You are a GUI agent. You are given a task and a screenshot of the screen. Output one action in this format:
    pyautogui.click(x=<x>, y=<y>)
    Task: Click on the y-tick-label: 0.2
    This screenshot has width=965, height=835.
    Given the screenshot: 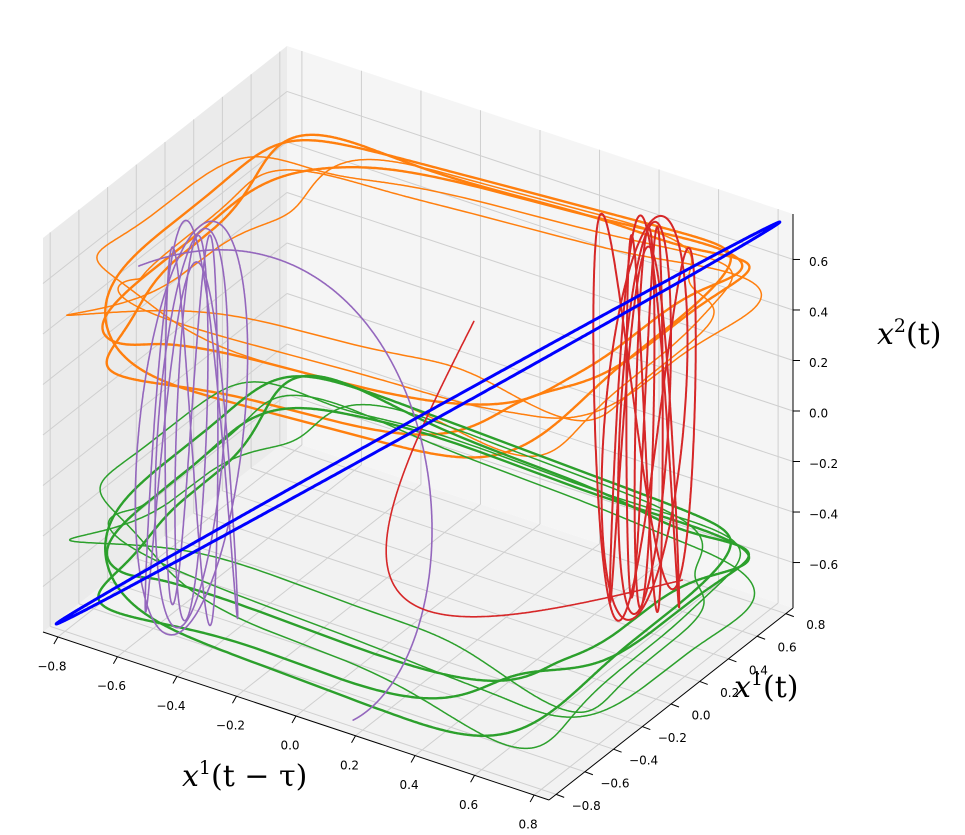 What is the action you would take?
    pyautogui.click(x=729, y=693)
    